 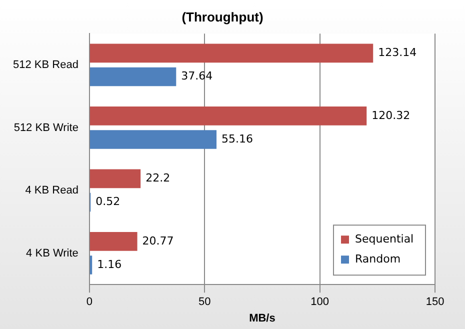 I want to click on y-tick-label: 4 KB Read, so click(x=51, y=190).